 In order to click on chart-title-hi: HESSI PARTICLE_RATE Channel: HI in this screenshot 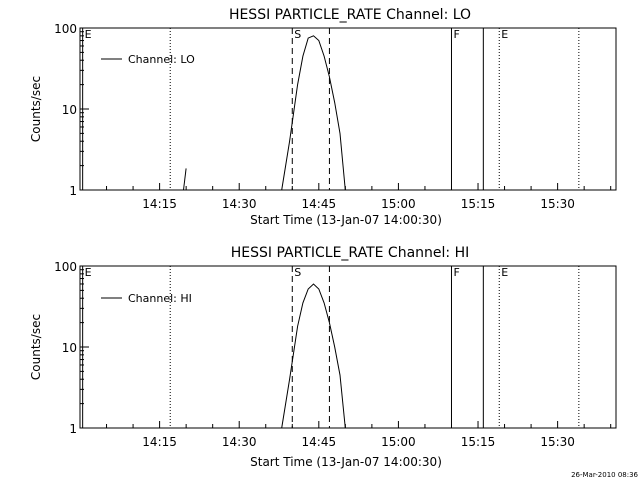, I will do `click(350, 253)`.